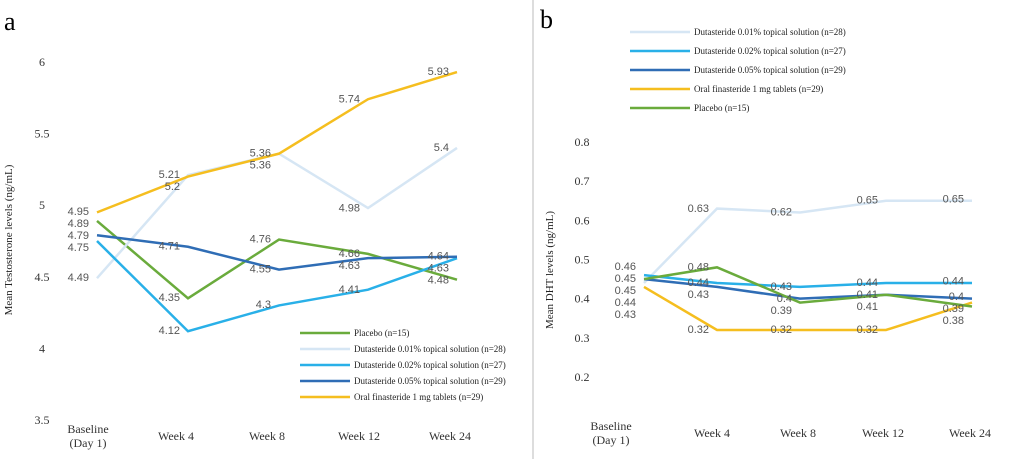 This screenshot has height=459, width=1024. What do you see at coordinates (169, 247) in the screenshot?
I see `data-label: 4.71` at bounding box center [169, 247].